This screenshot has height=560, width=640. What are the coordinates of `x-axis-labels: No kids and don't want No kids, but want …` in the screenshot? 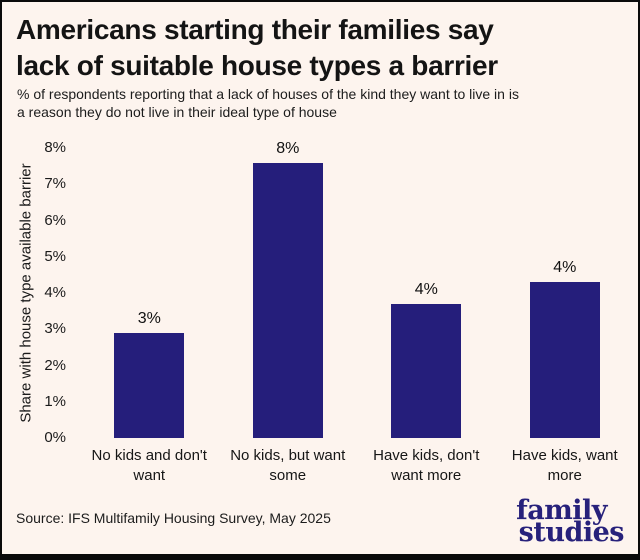 It's located at (357, 468).